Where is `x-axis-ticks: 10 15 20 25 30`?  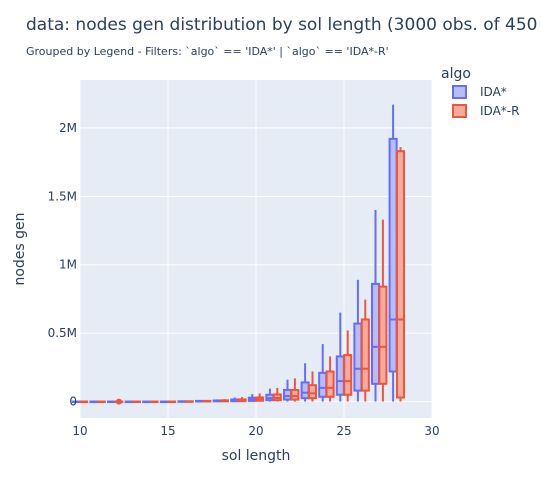 x-axis-ticks: 10 15 20 25 30 is located at coordinates (255, 431).